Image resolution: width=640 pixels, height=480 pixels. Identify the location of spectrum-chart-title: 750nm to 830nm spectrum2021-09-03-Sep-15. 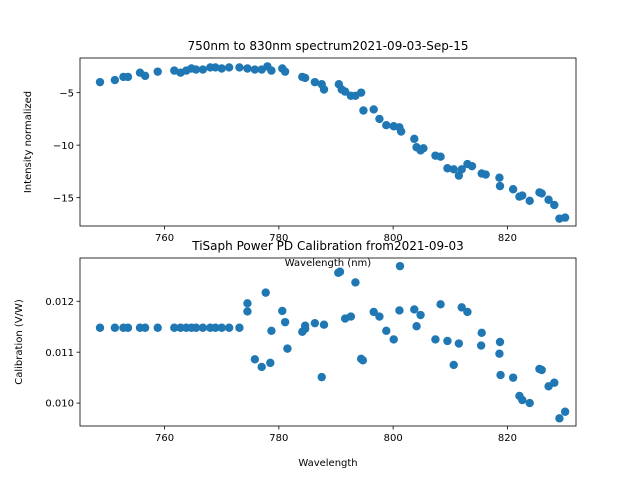
(328, 46).